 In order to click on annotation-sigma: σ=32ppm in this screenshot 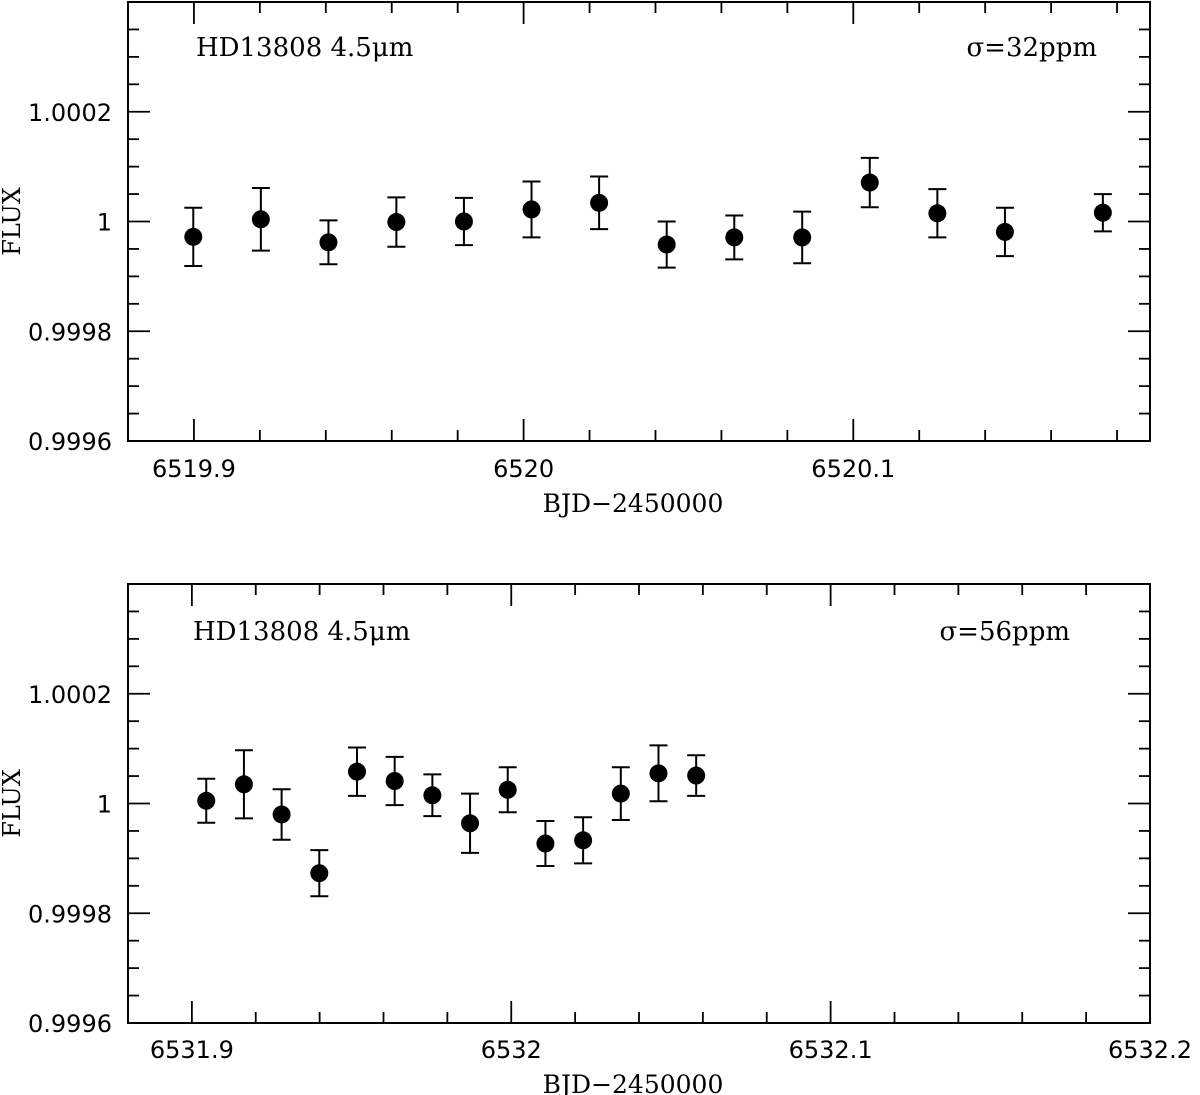, I will do `click(1031, 48)`.